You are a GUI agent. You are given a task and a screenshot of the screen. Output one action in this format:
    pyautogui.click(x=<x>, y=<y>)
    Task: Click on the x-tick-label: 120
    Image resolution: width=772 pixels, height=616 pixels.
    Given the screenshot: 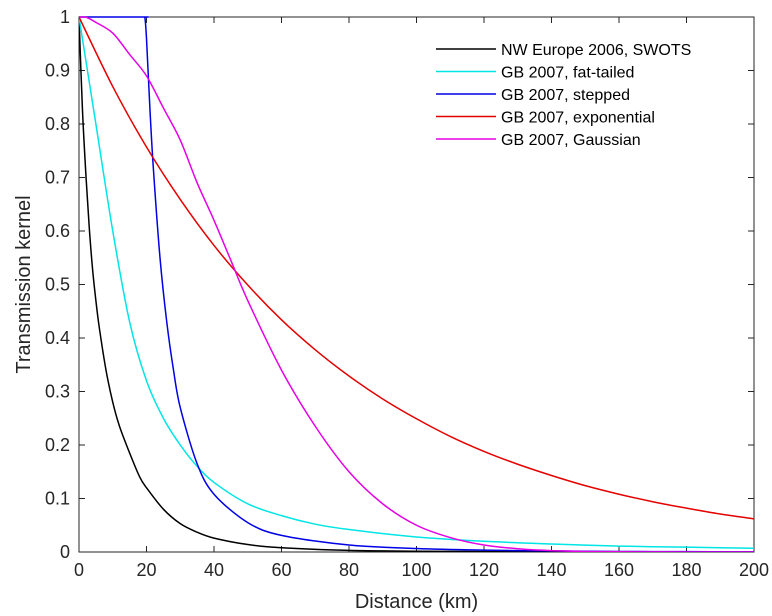 What is the action you would take?
    pyautogui.click(x=484, y=570)
    